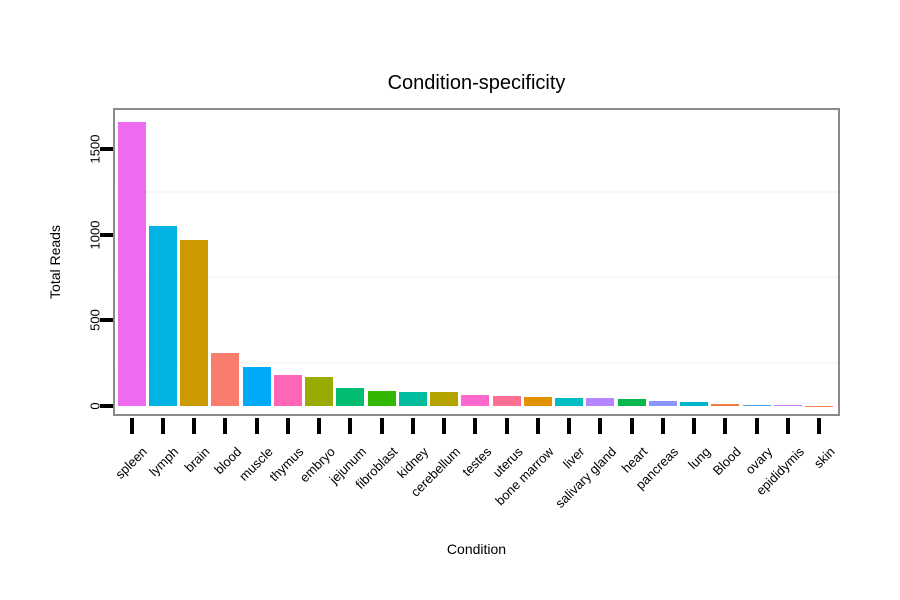  What do you see at coordinates (631, 402) in the screenshot?
I see `bar-heart` at bounding box center [631, 402].